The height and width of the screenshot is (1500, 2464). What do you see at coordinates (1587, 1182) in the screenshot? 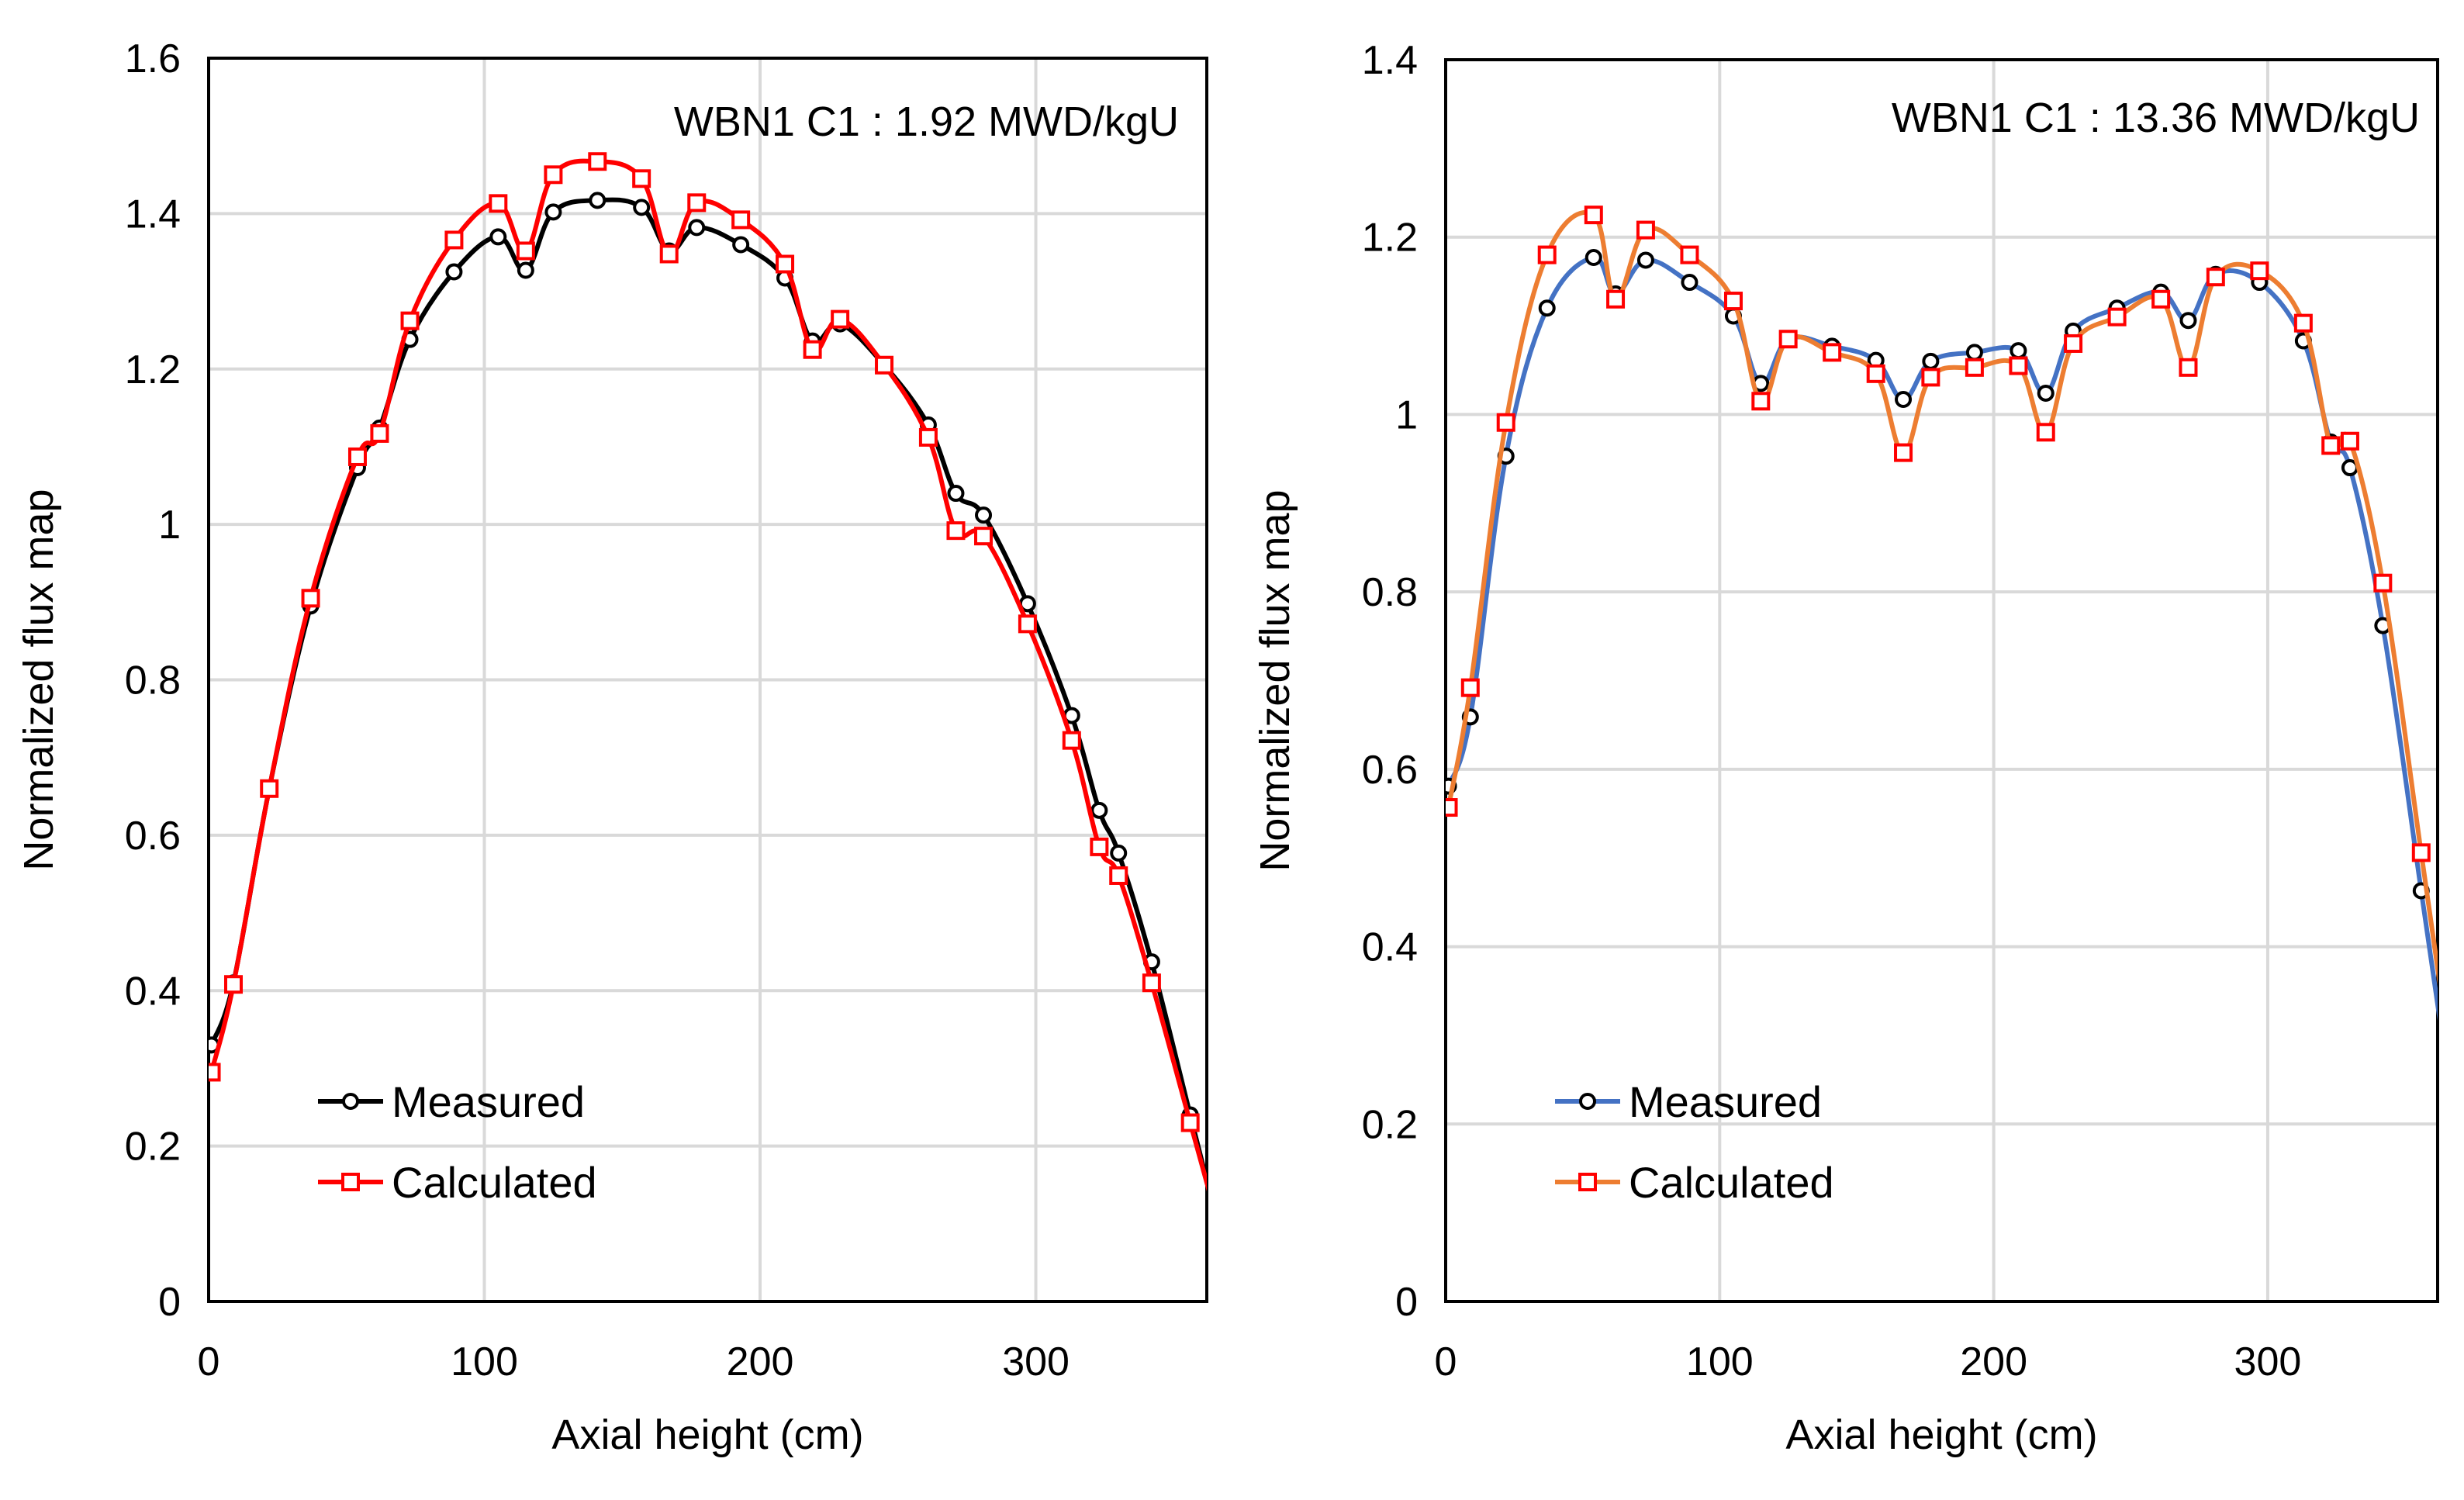
I see `legend-marker-square` at bounding box center [1587, 1182].